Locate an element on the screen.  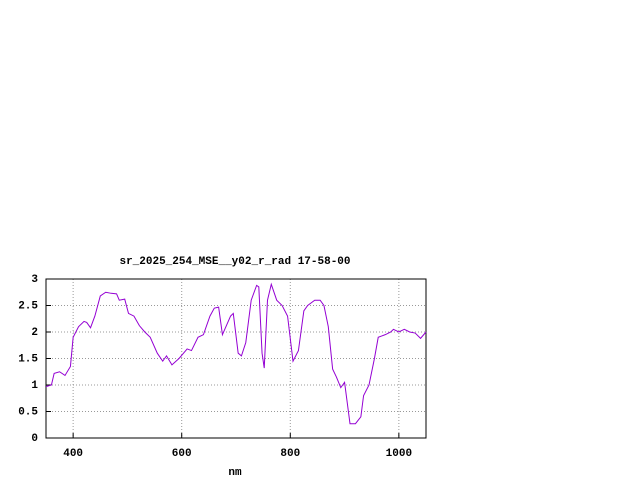
x-tick-label: 400 is located at coordinates (73, 454).